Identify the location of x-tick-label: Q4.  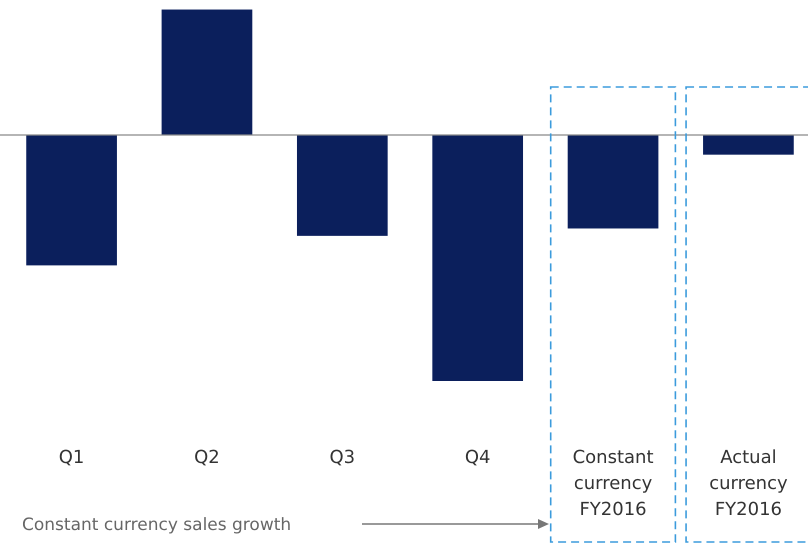
(477, 457).